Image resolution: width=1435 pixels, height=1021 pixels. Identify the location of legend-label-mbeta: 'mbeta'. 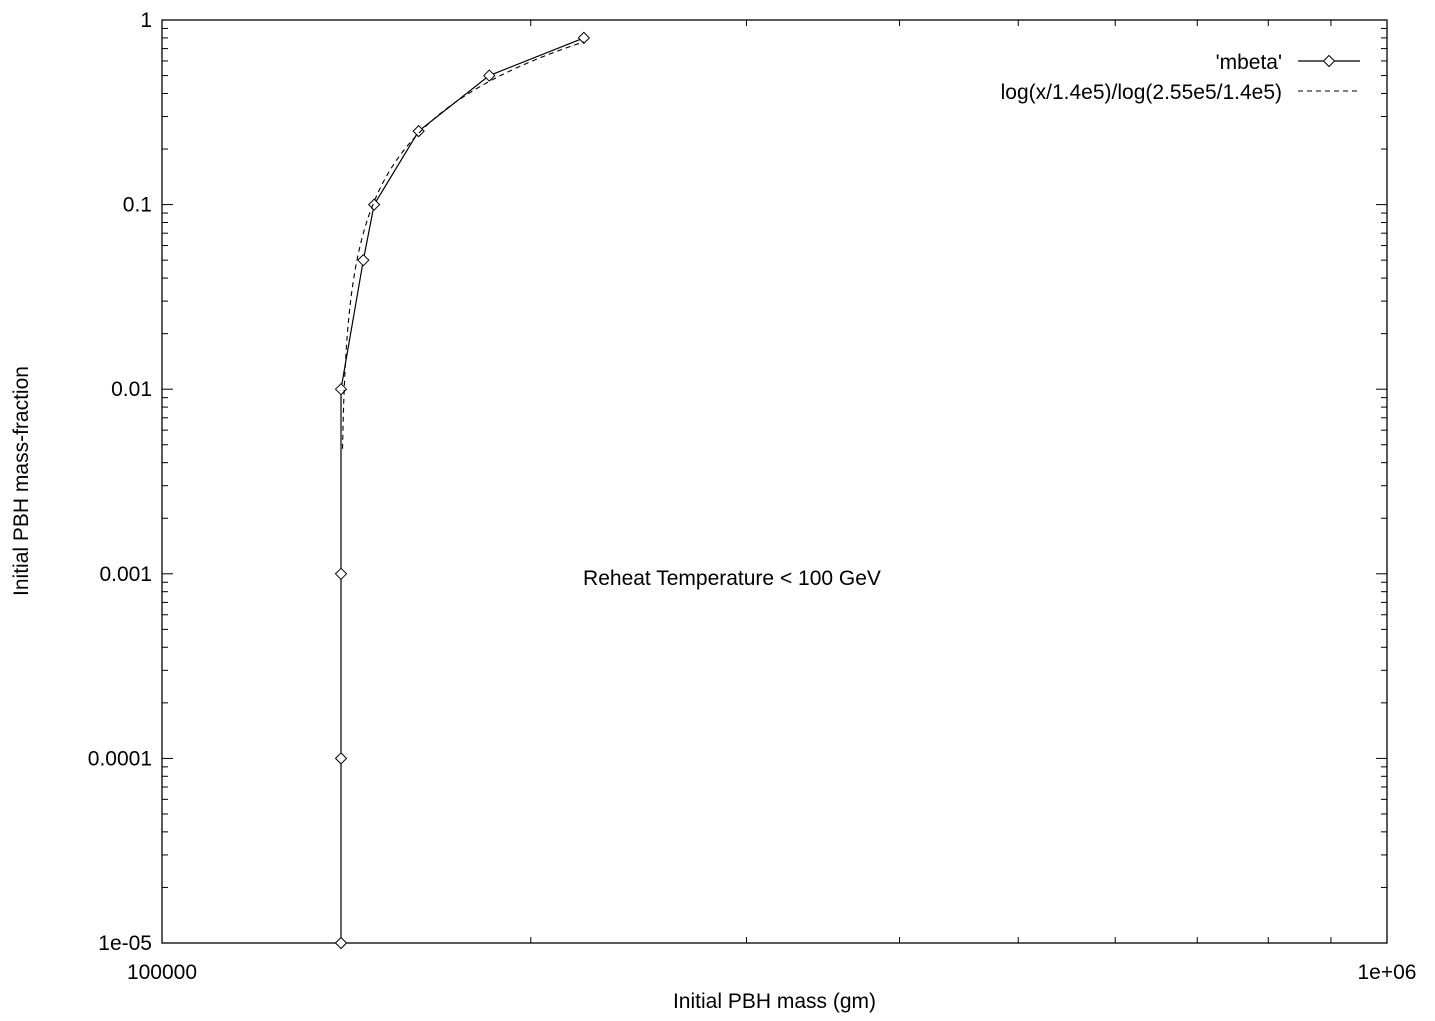
(1249, 62).